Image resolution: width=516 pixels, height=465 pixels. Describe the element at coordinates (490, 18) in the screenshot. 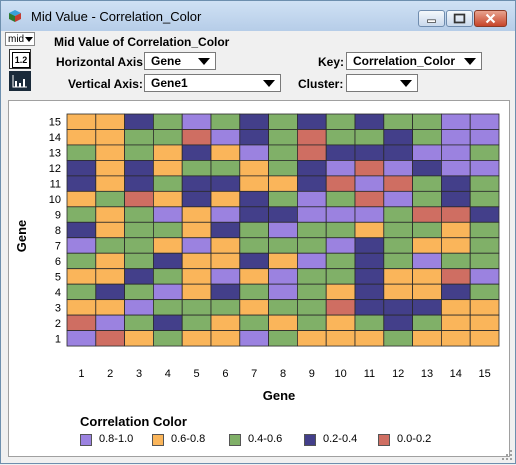

I see `close-button` at that location.